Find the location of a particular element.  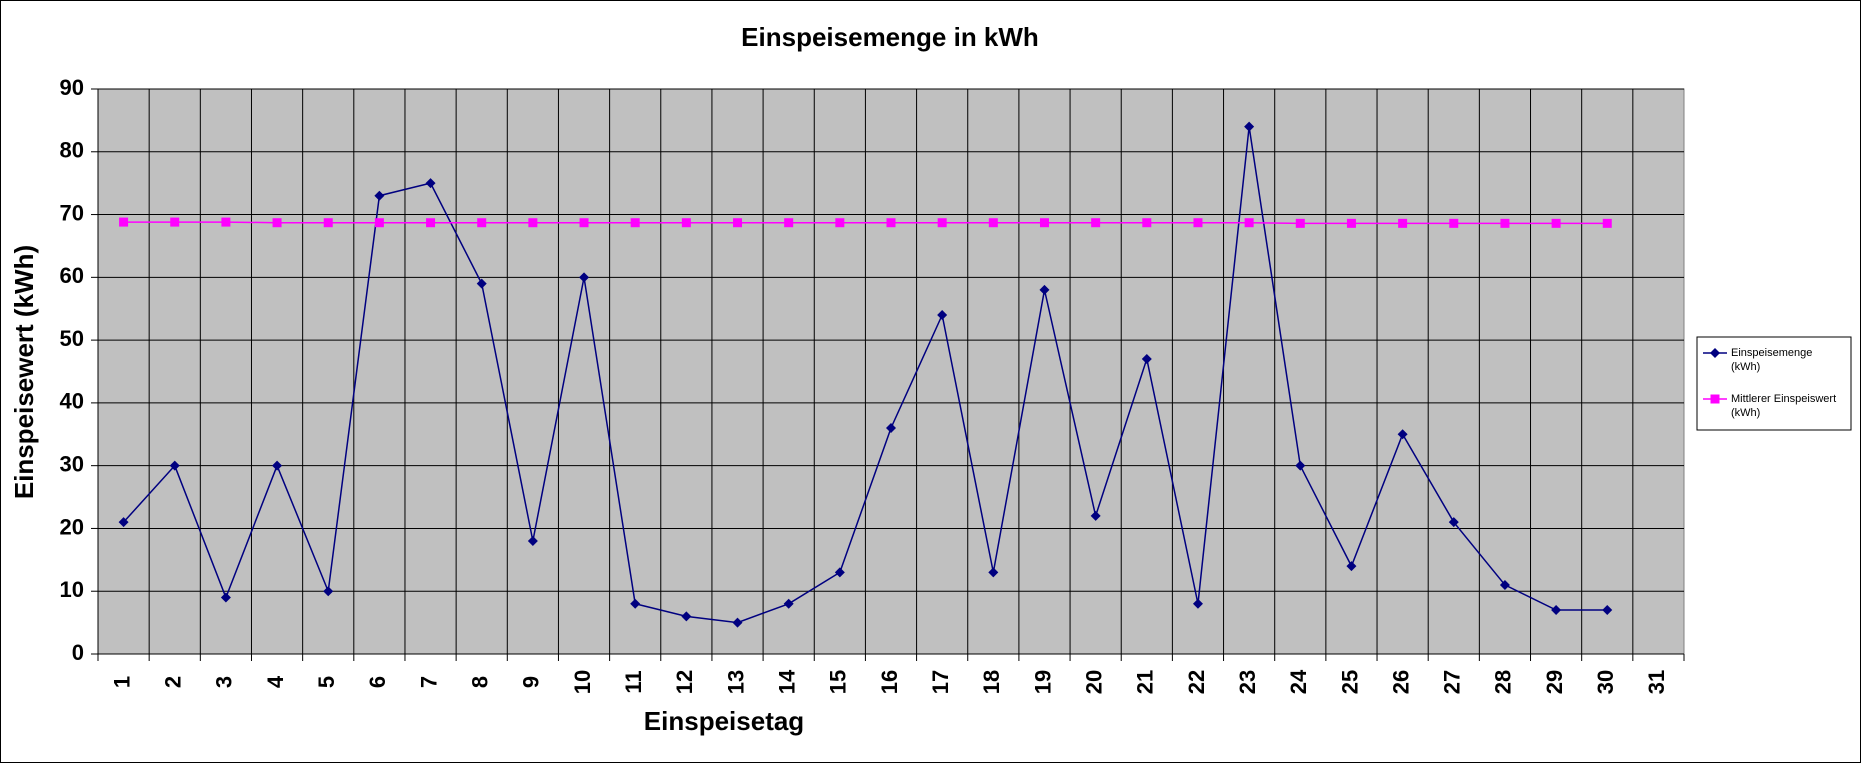

x-tick-label: 25 is located at coordinates (1349, 682).